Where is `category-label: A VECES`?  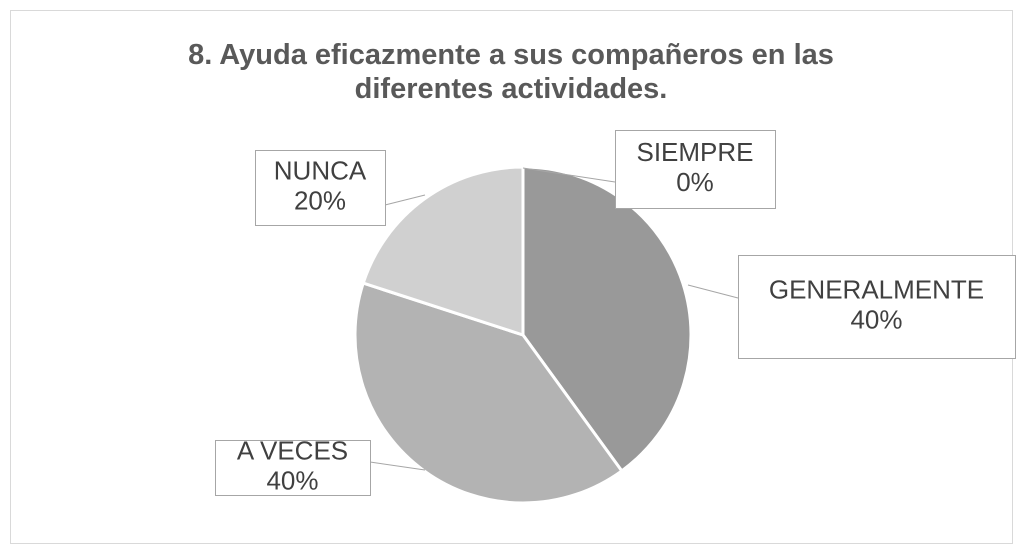
category-label: A VECES is located at coordinates (292, 450).